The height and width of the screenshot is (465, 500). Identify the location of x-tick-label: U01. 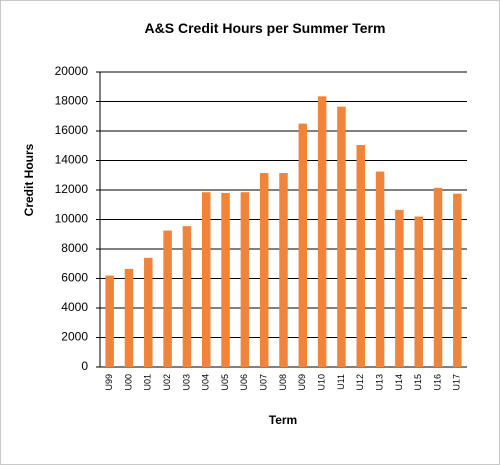
(148, 382).